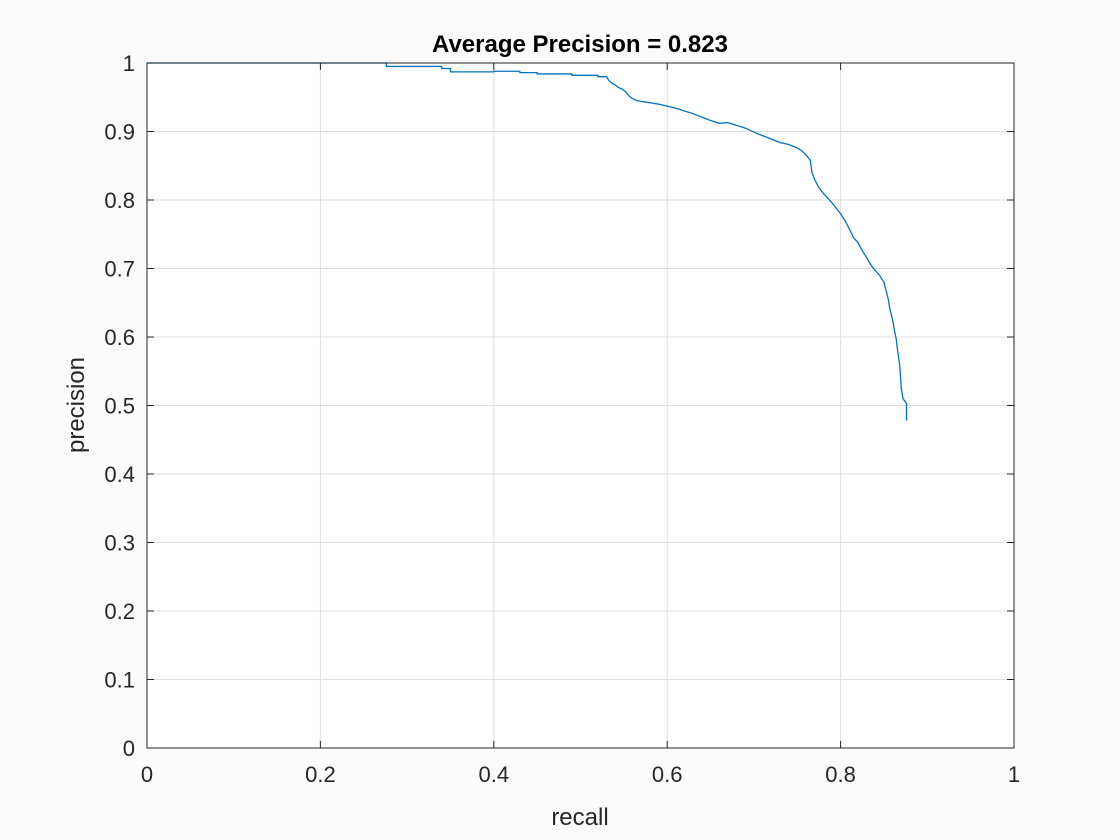  Describe the element at coordinates (129, 63) in the screenshot. I see `y-tick-label: 1` at that location.